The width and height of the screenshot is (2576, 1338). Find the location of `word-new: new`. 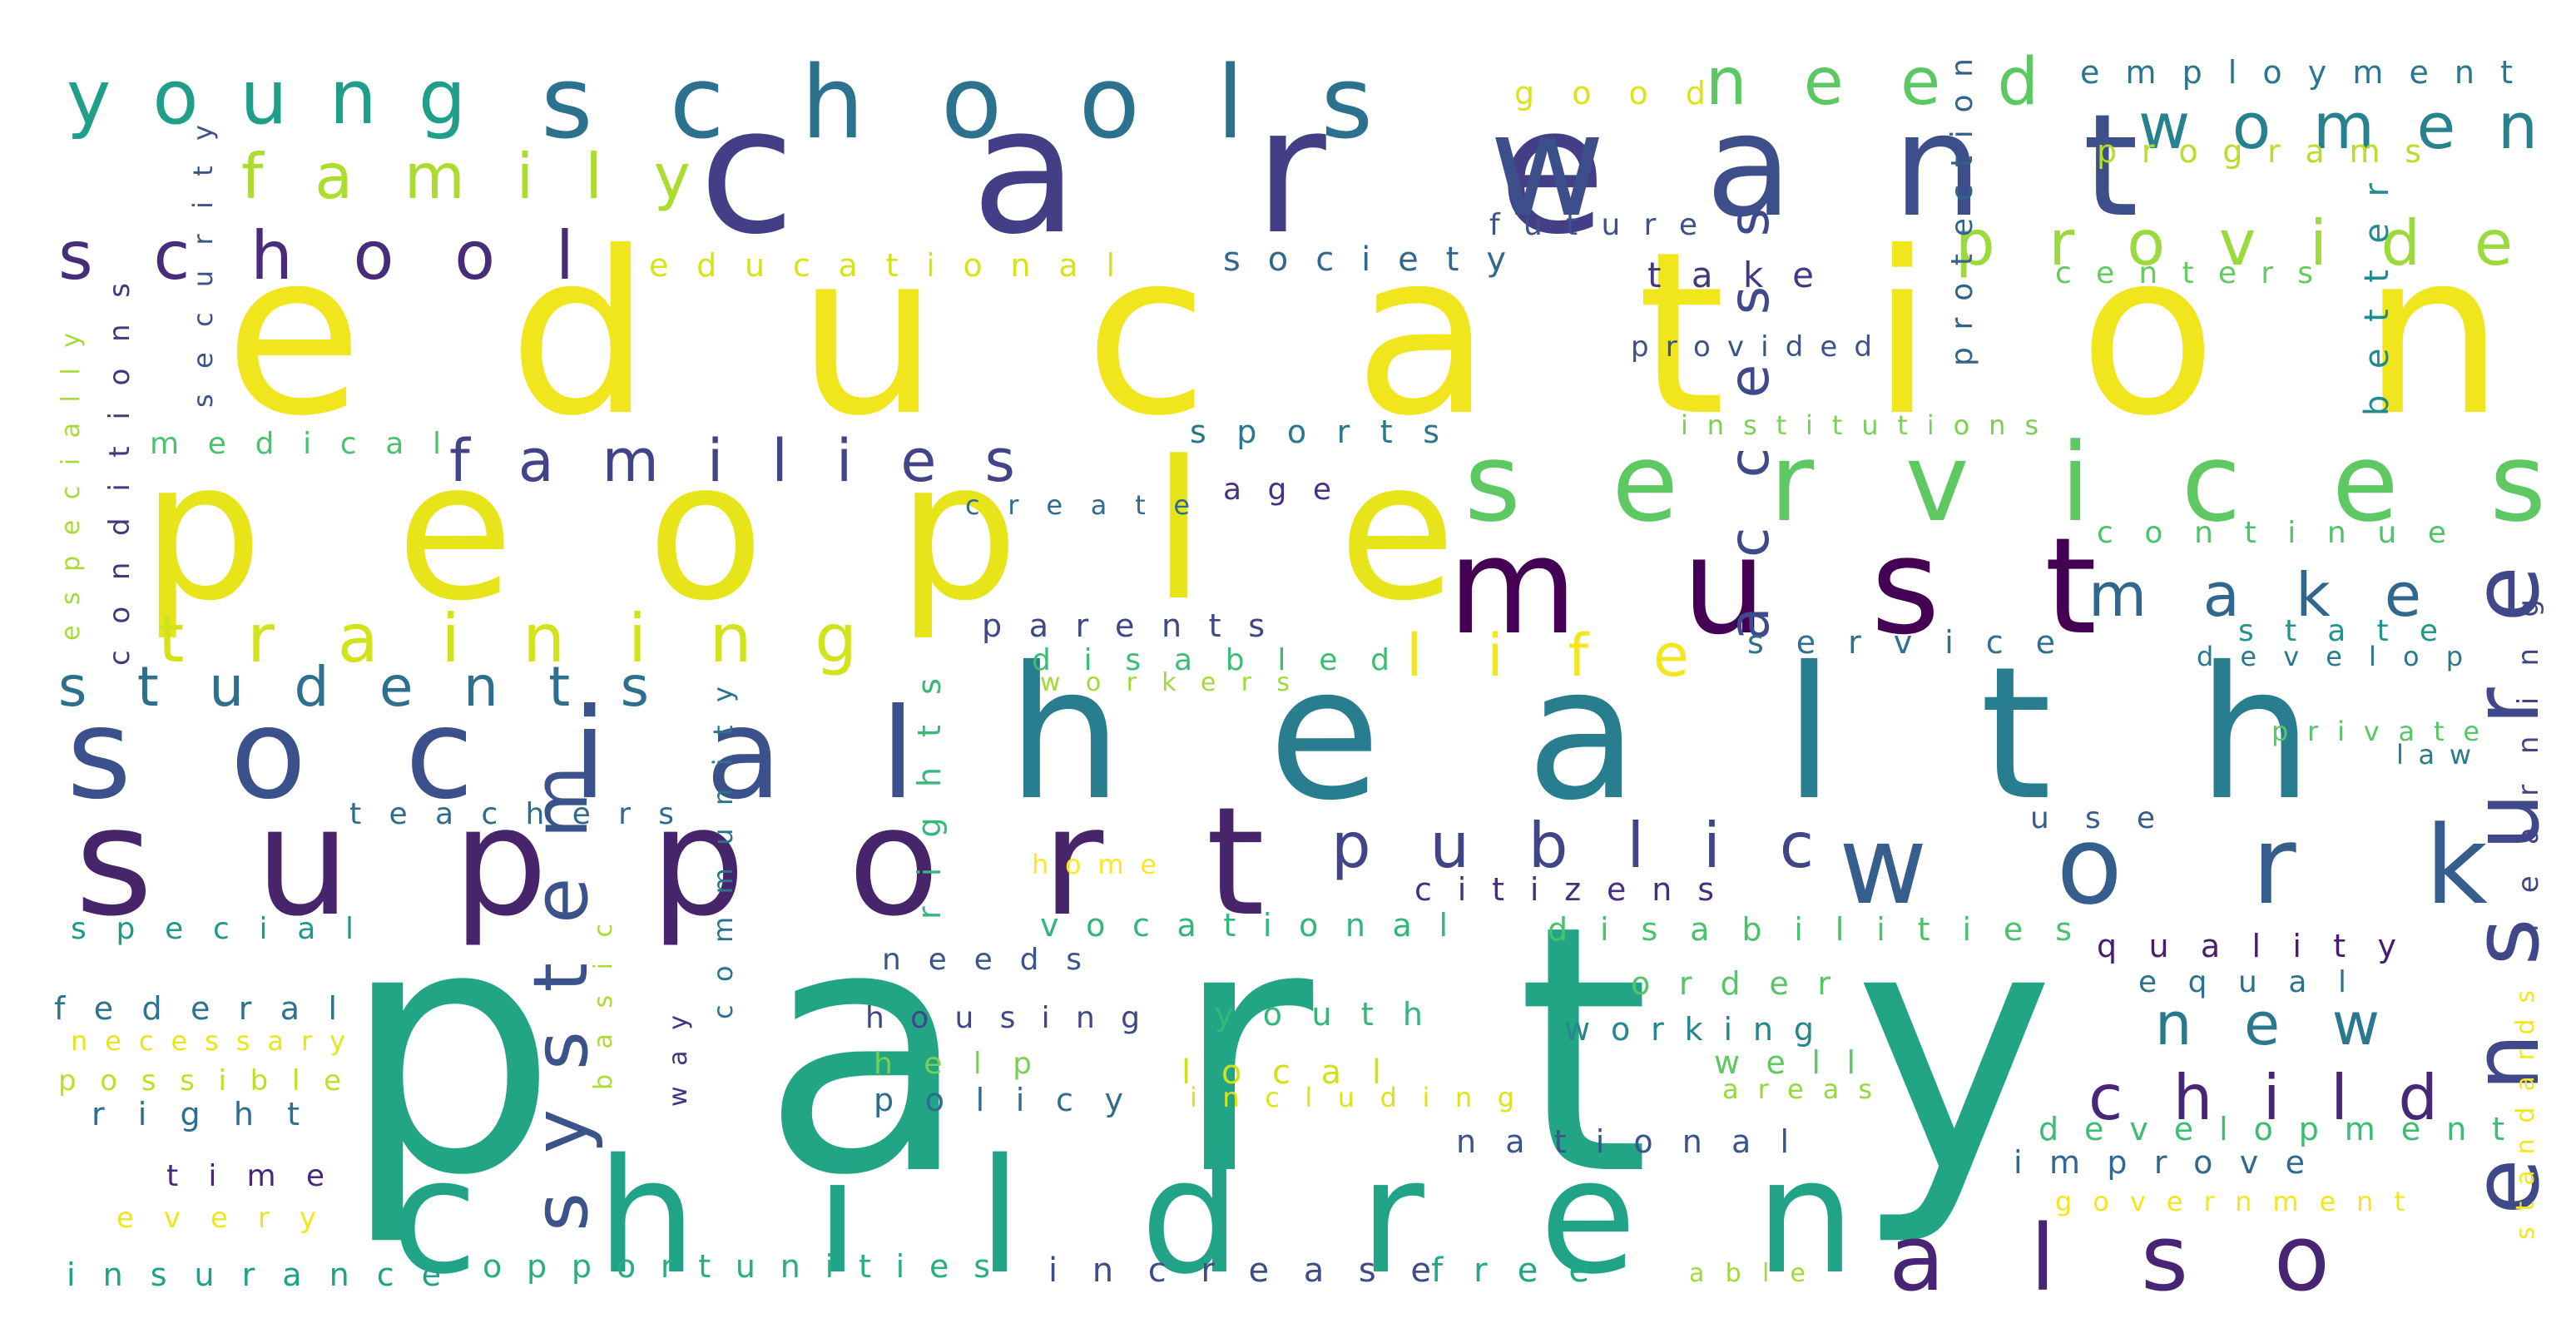

word-new: new is located at coordinates (2267, 1024).